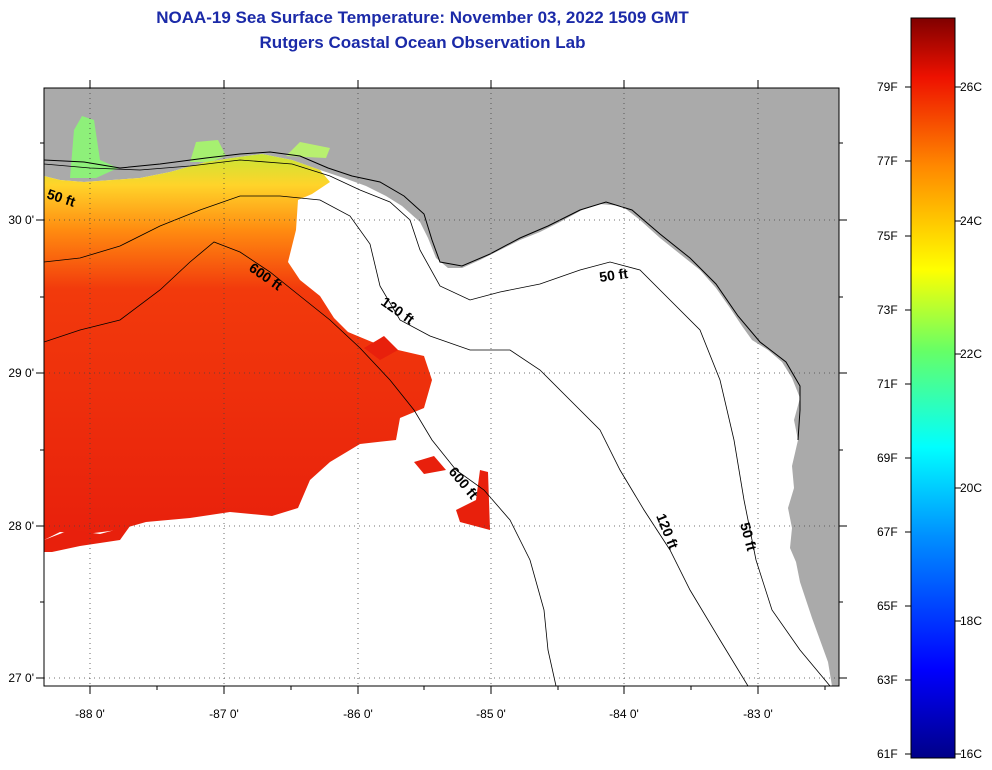 The width and height of the screenshot is (992, 770). What do you see at coordinates (90, 714) in the screenshot?
I see `lon-tick-label: -88 0'` at bounding box center [90, 714].